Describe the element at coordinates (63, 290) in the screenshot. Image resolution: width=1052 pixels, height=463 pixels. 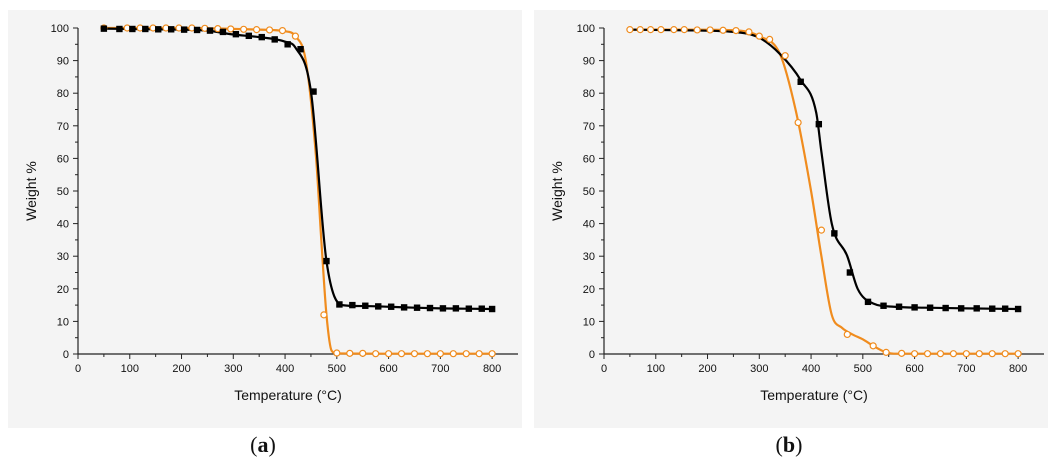
I see `y-tick-label: 20` at that location.